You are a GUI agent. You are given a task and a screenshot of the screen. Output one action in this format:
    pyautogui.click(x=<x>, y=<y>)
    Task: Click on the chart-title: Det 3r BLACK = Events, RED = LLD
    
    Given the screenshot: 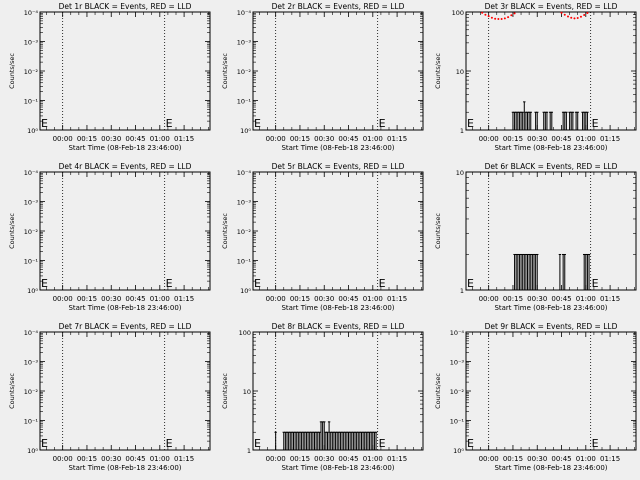 What is the action you would take?
    pyautogui.click(x=551, y=6)
    